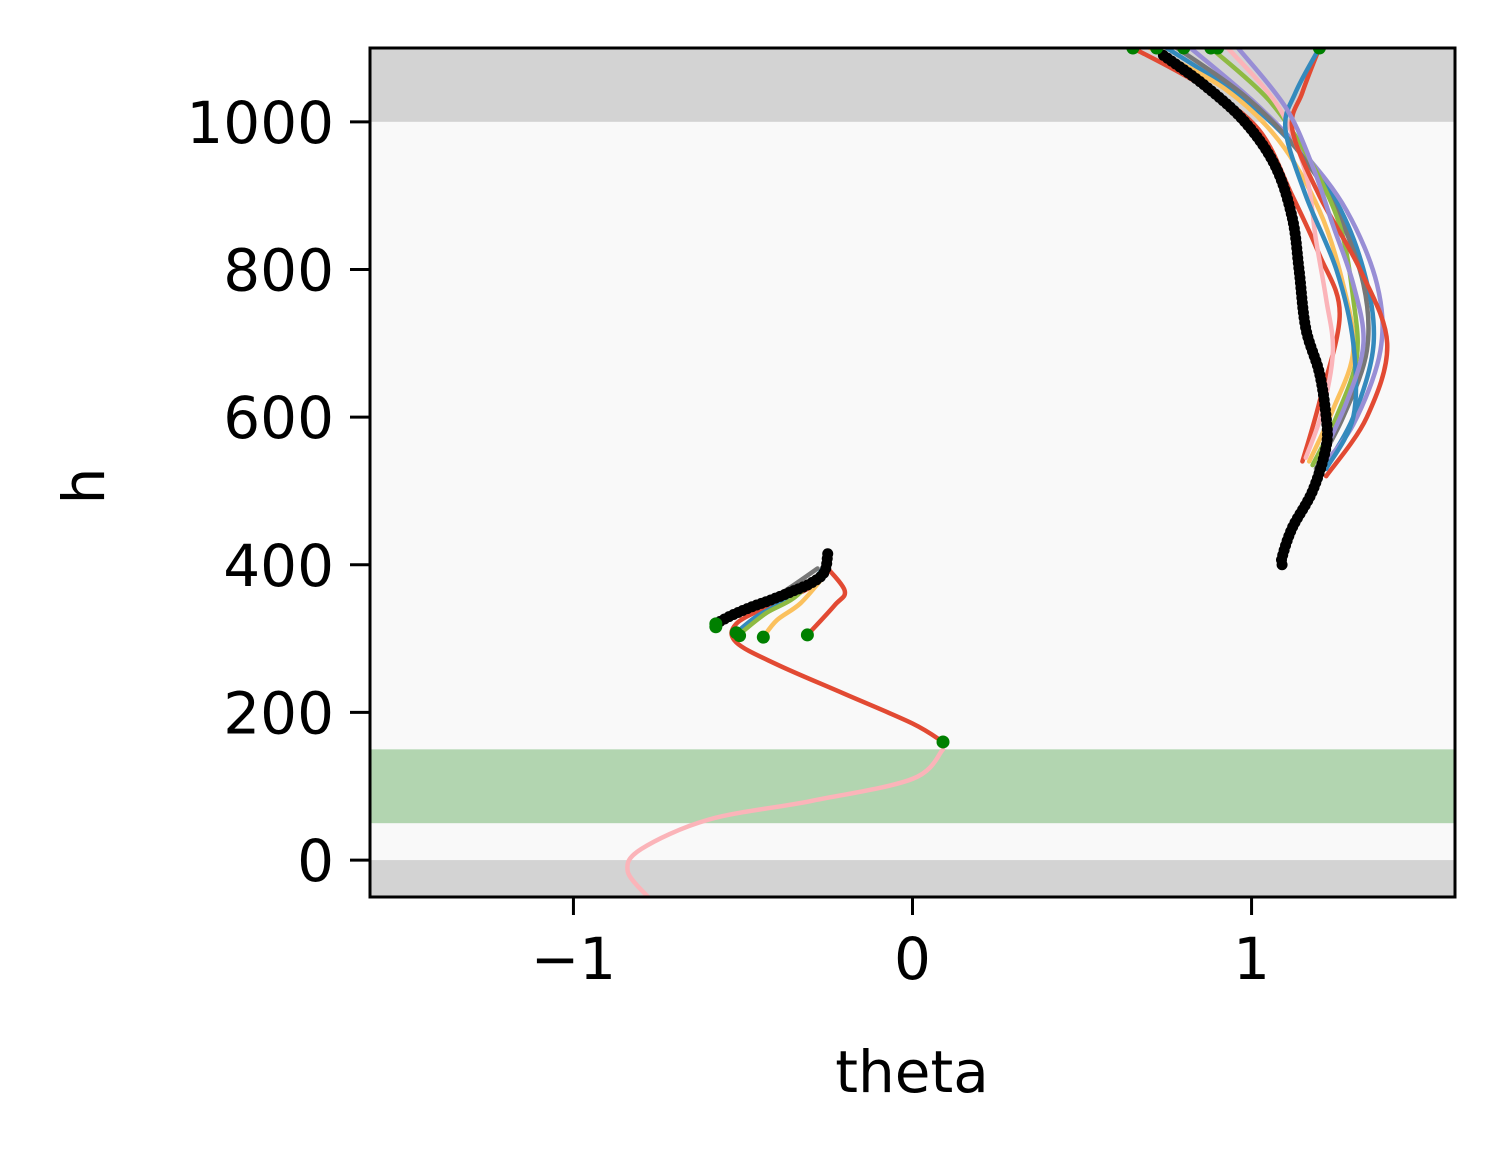  Describe the element at coordinates (278, 713) in the screenshot. I see `y-tick-label: 200` at that location.